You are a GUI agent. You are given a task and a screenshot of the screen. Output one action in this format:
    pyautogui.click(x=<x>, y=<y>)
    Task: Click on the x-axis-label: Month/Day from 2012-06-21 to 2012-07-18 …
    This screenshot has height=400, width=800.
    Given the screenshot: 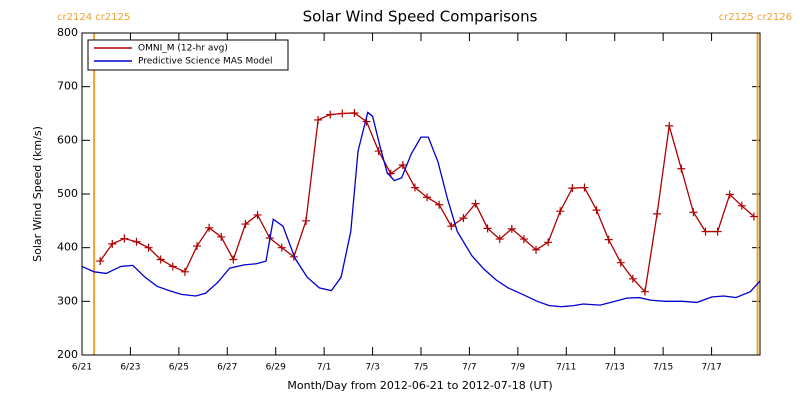 What is the action you would take?
    pyautogui.click(x=419, y=385)
    